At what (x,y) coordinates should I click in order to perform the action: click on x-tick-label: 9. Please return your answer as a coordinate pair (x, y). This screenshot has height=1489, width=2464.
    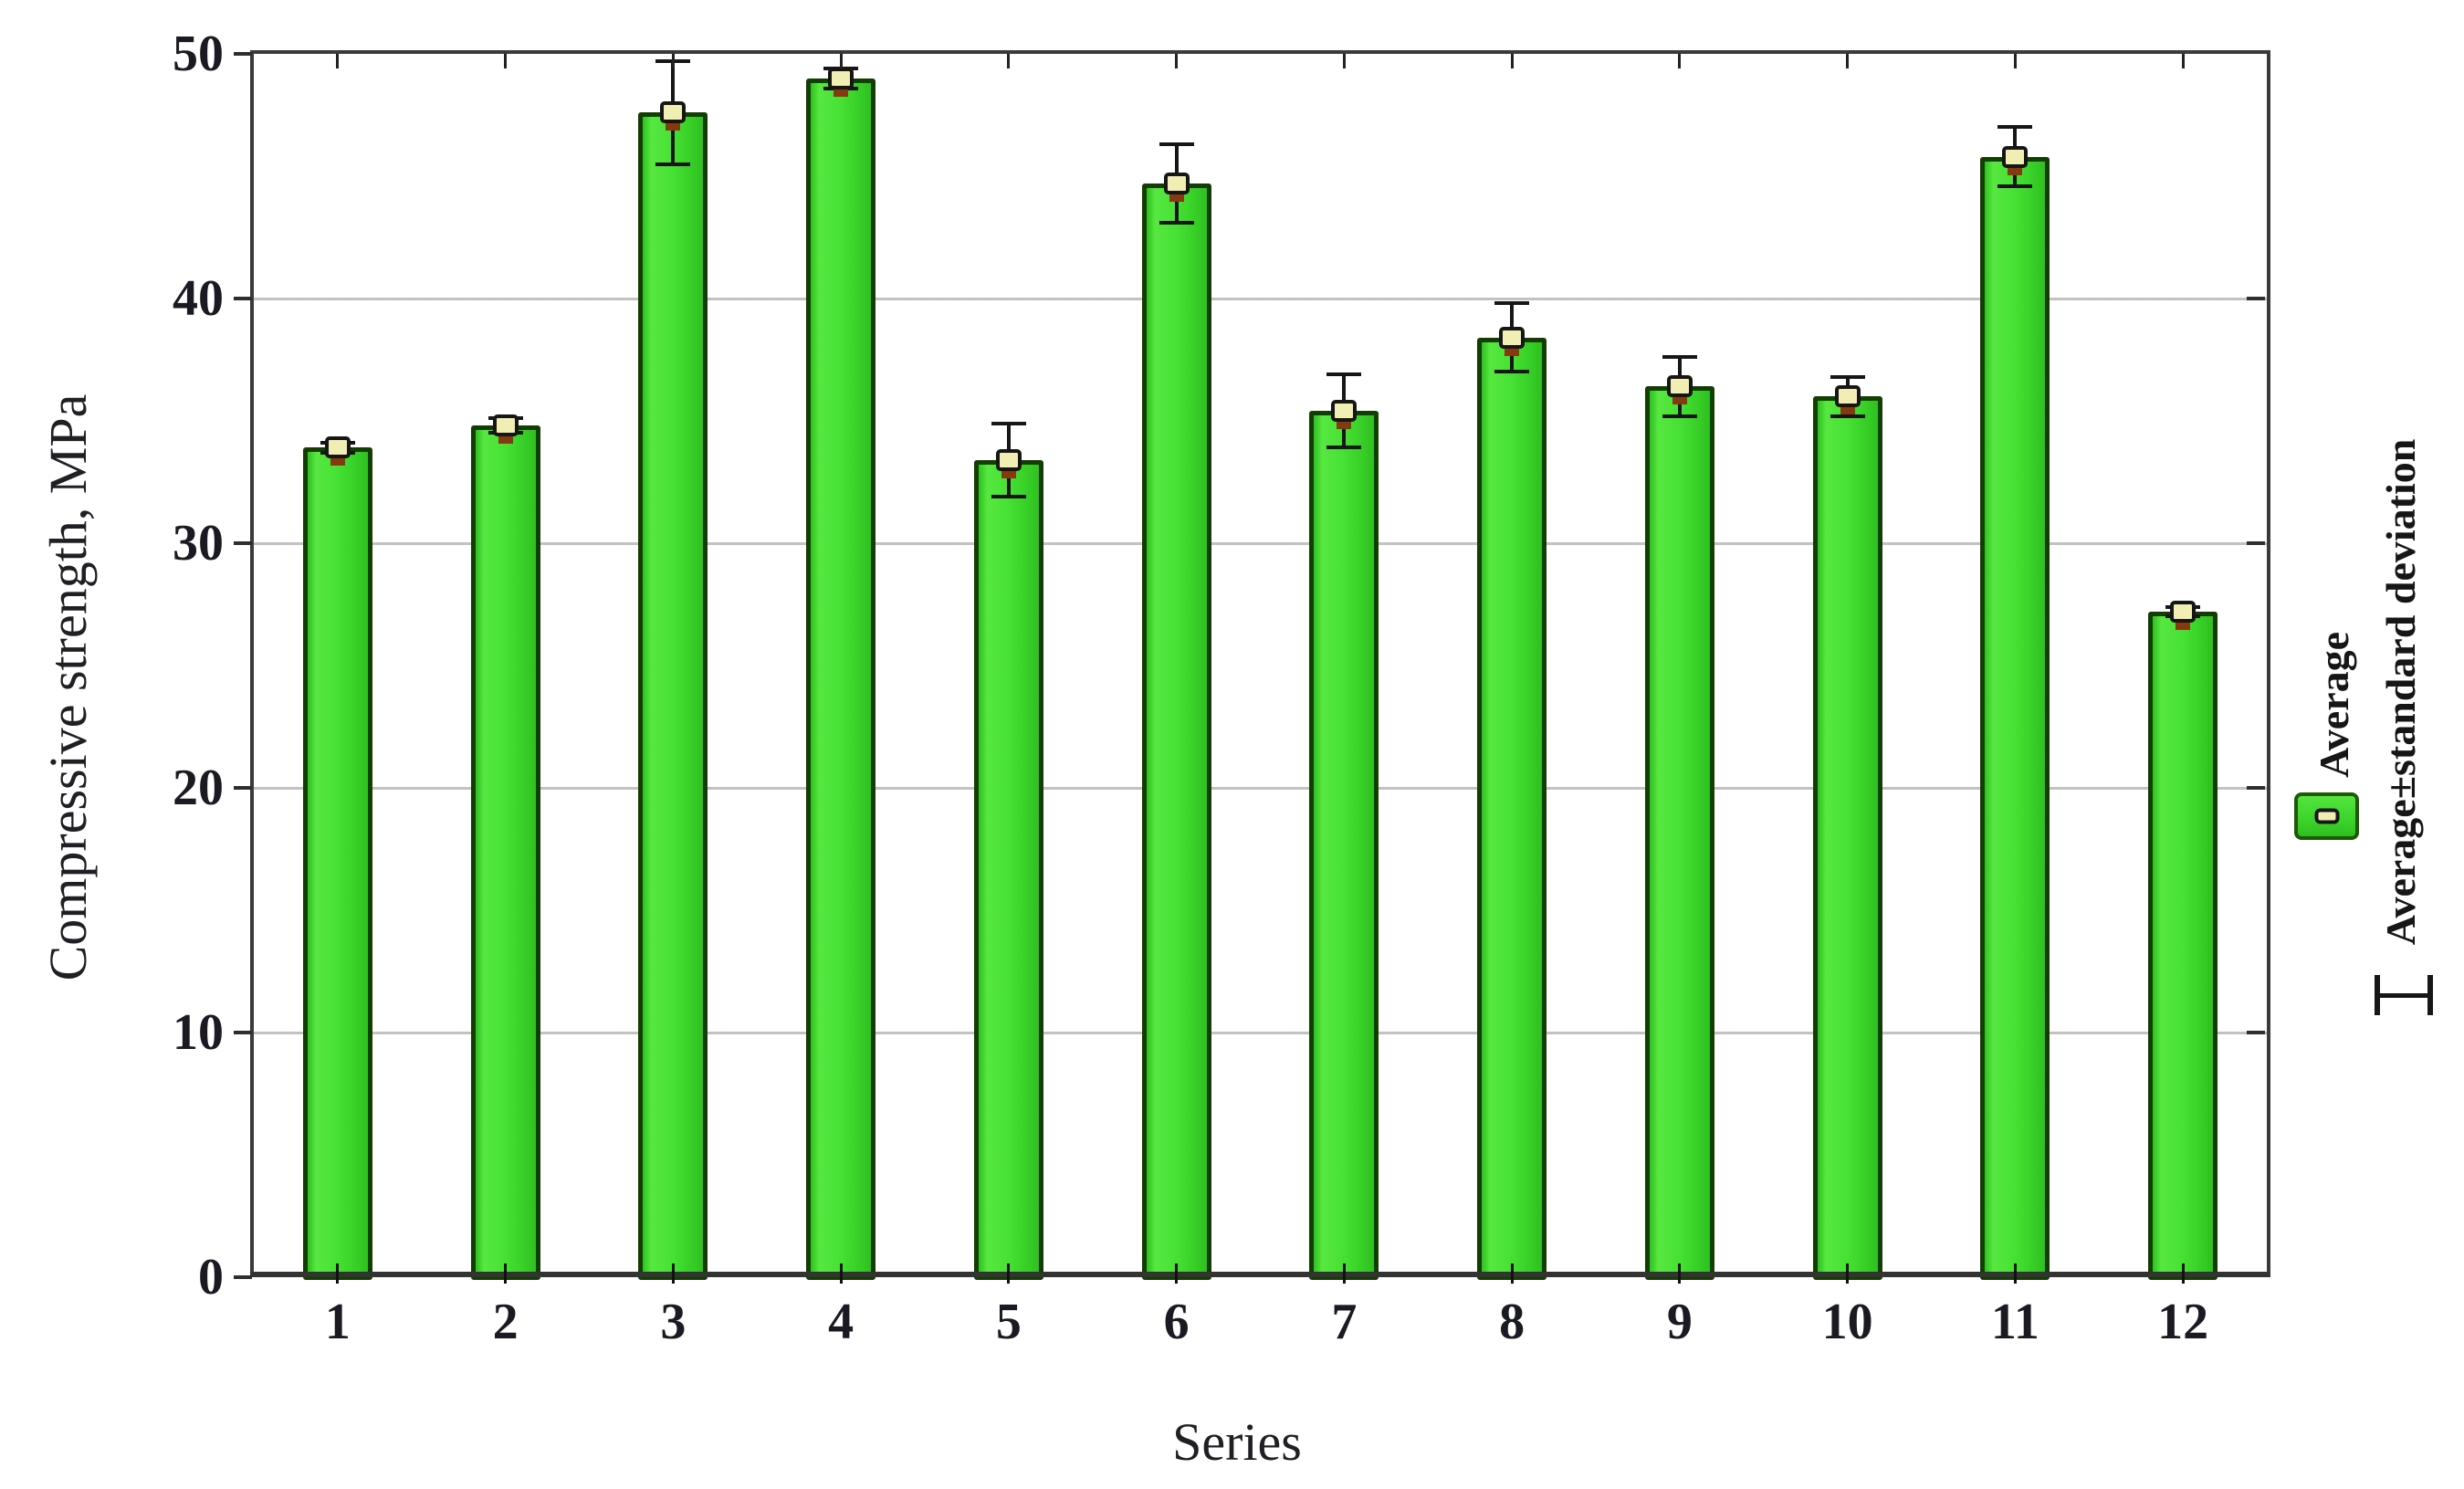
    Looking at the image, I should click on (1680, 1322).